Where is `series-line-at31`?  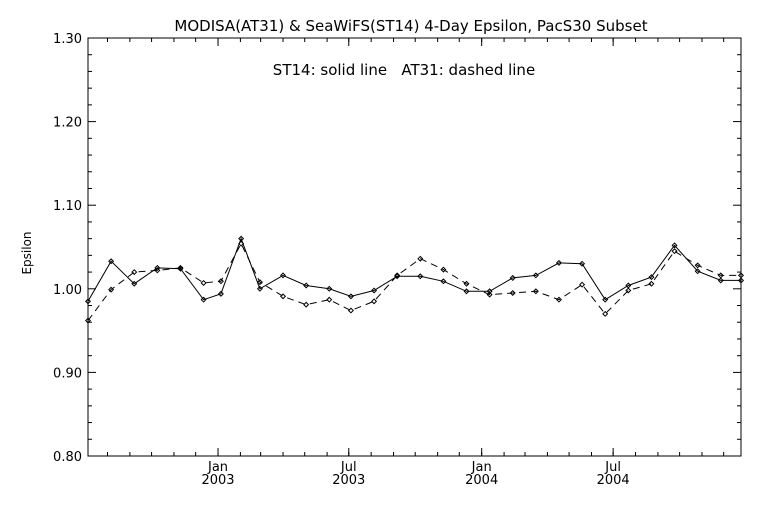
series-line-at31 is located at coordinates (414, 281).